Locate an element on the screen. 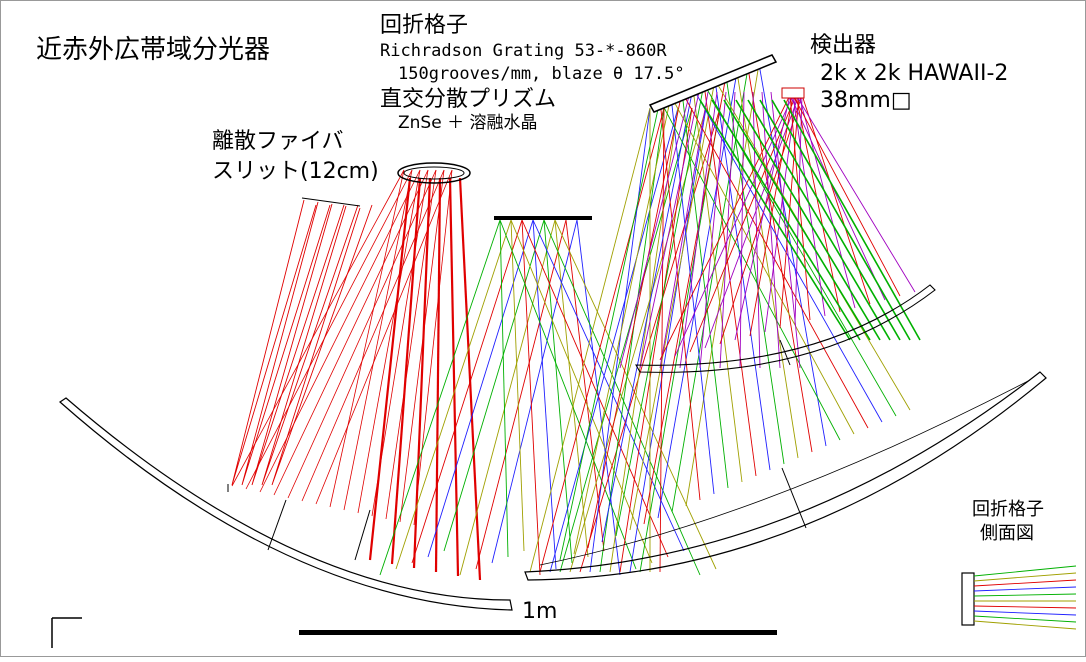 The width and height of the screenshot is (1086, 662). diagram-title: 近赤外広帯域分光器 is located at coordinates (153, 50).